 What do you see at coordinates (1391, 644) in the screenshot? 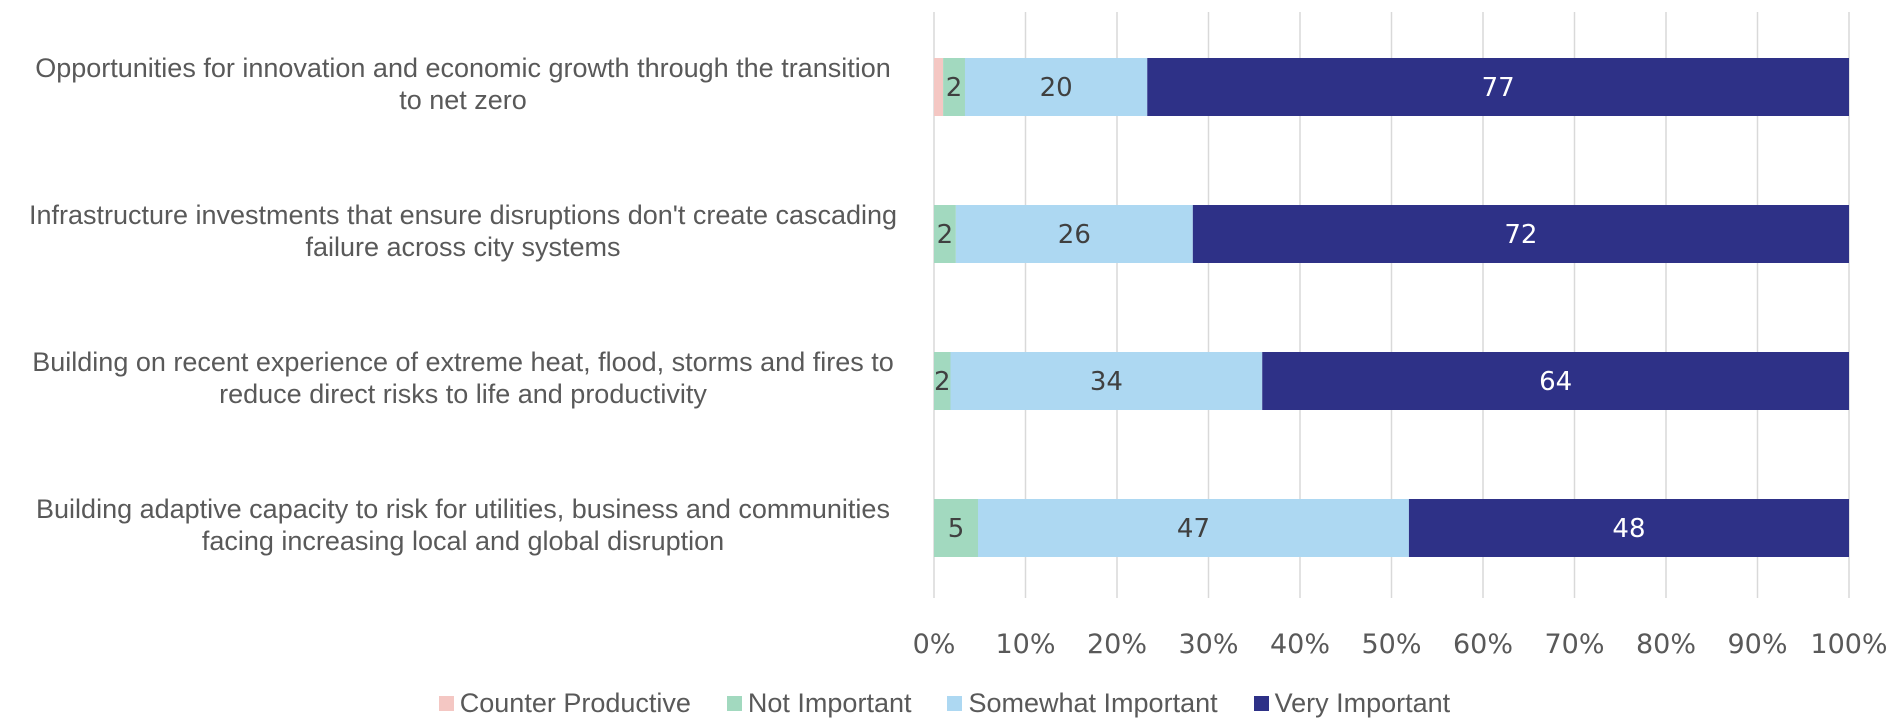
I see `x-tick-label: 50%` at bounding box center [1391, 644].